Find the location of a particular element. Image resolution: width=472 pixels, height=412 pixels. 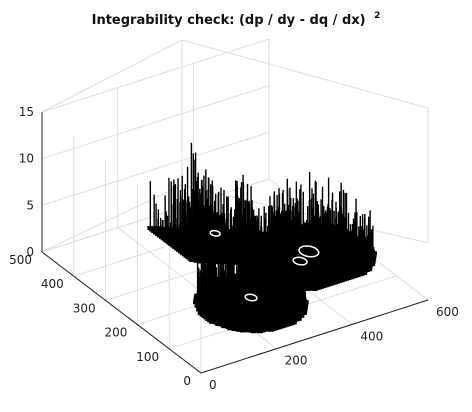

chart-title-superscript: 2 is located at coordinates (377, 16).